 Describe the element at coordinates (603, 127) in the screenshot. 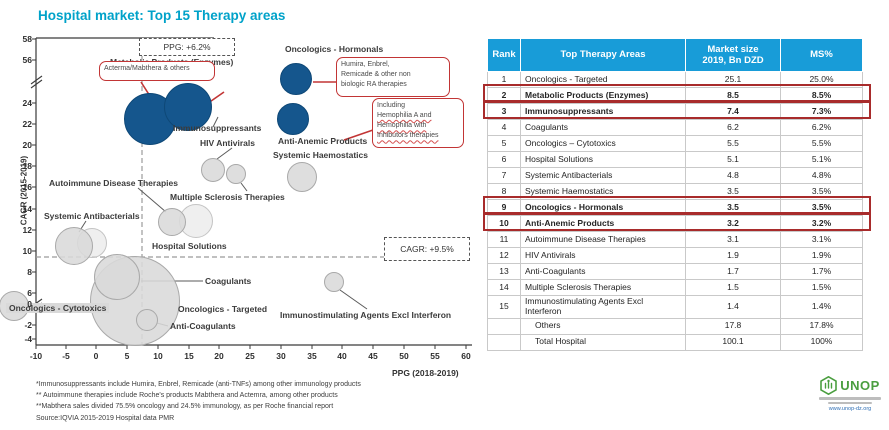

I see `cell-area: Coagulants` at that location.